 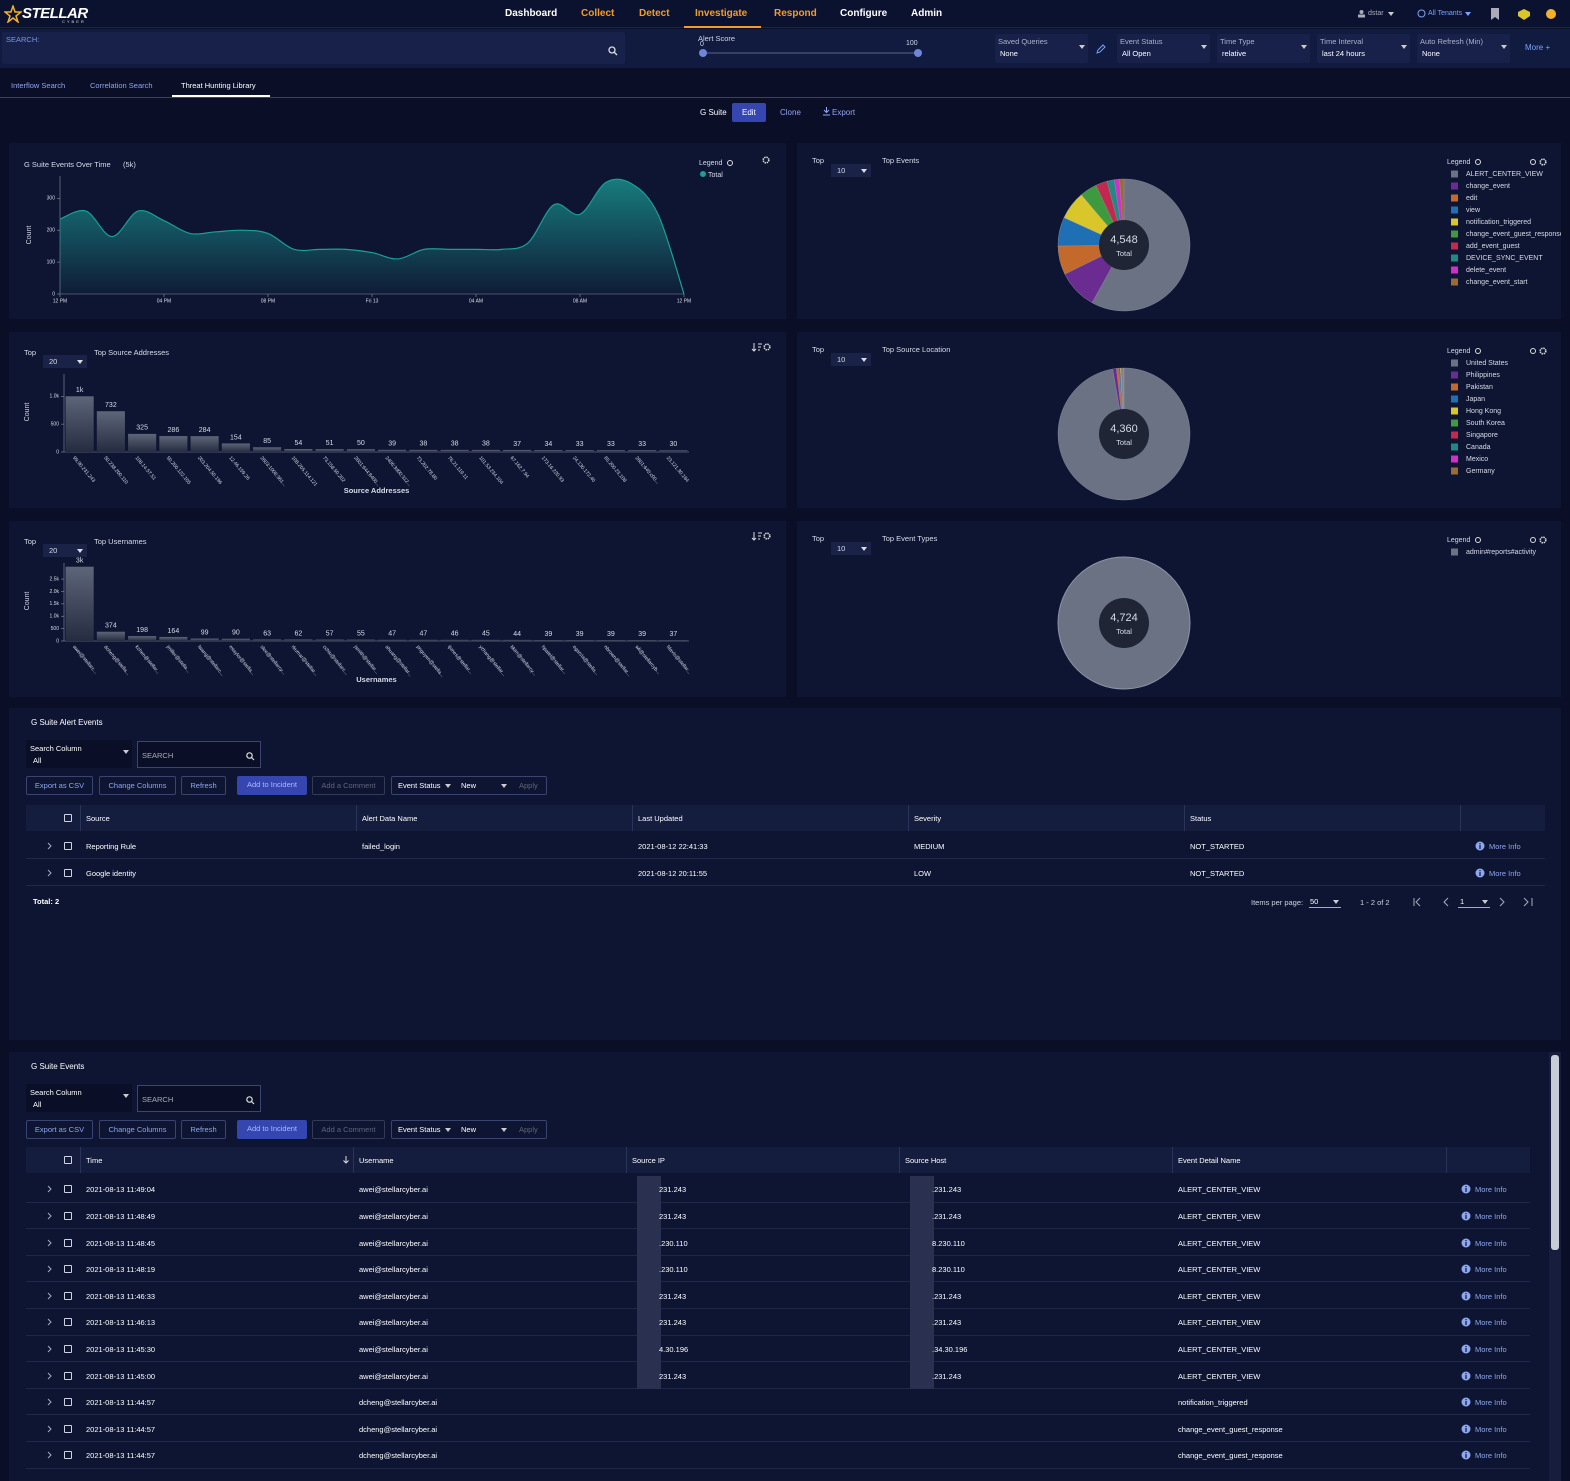 I want to click on row-border, so click(x=778, y=1229).